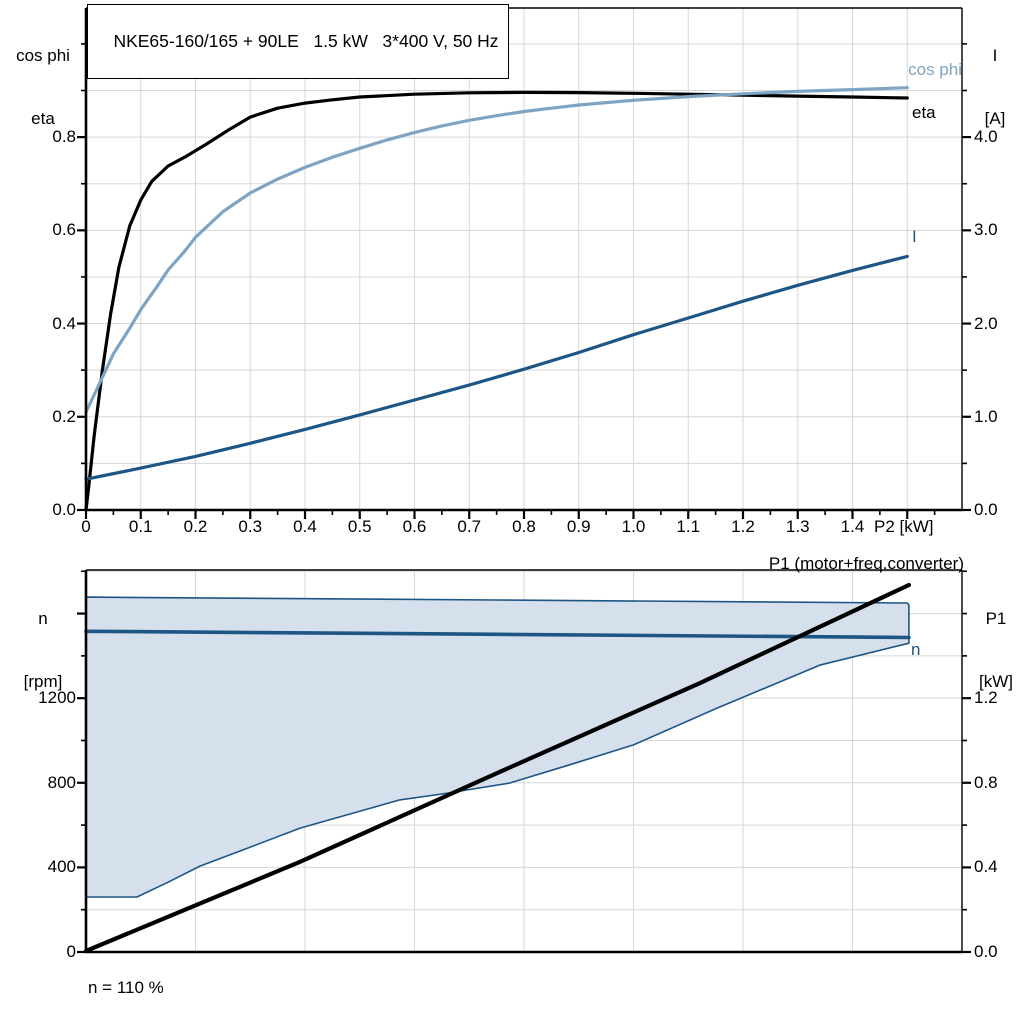 This screenshot has width=1024, height=1024. What do you see at coordinates (64, 323) in the screenshot?
I see `y-left-tick-label: 0.4` at bounding box center [64, 323].